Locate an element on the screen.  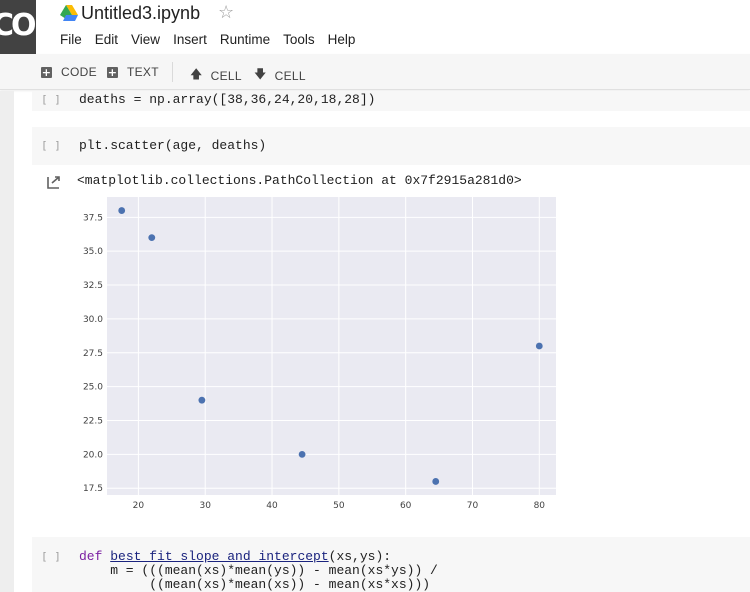
toolbar-divider is located at coordinates (172, 72).